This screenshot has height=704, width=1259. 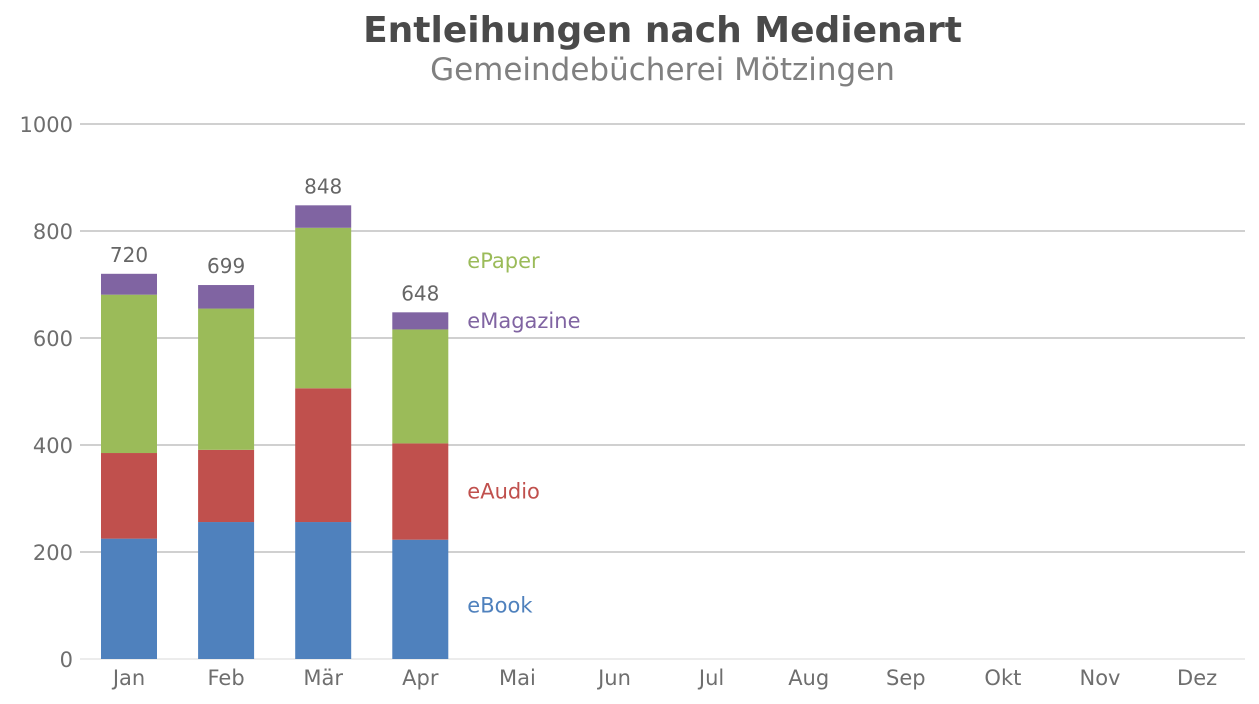 I want to click on x-tick-label: Mär, so click(x=323, y=678).